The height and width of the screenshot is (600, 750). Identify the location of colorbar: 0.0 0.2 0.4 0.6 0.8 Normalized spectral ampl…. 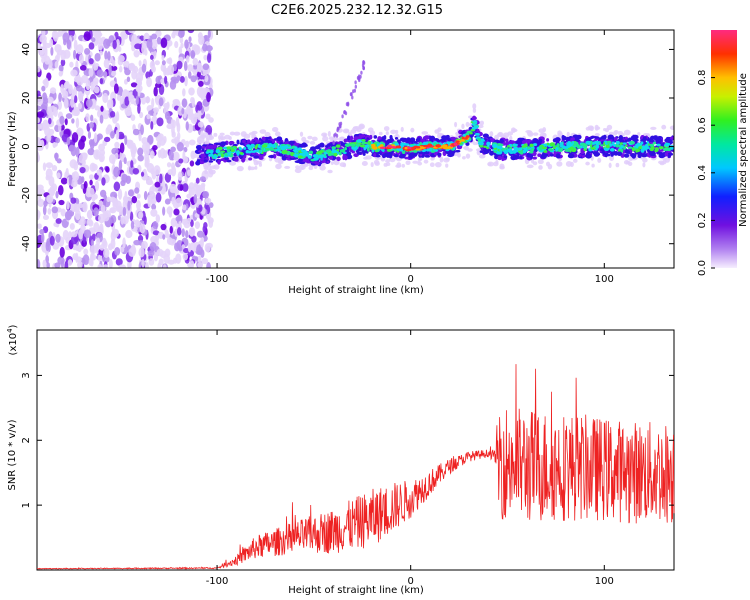
(723, 153).